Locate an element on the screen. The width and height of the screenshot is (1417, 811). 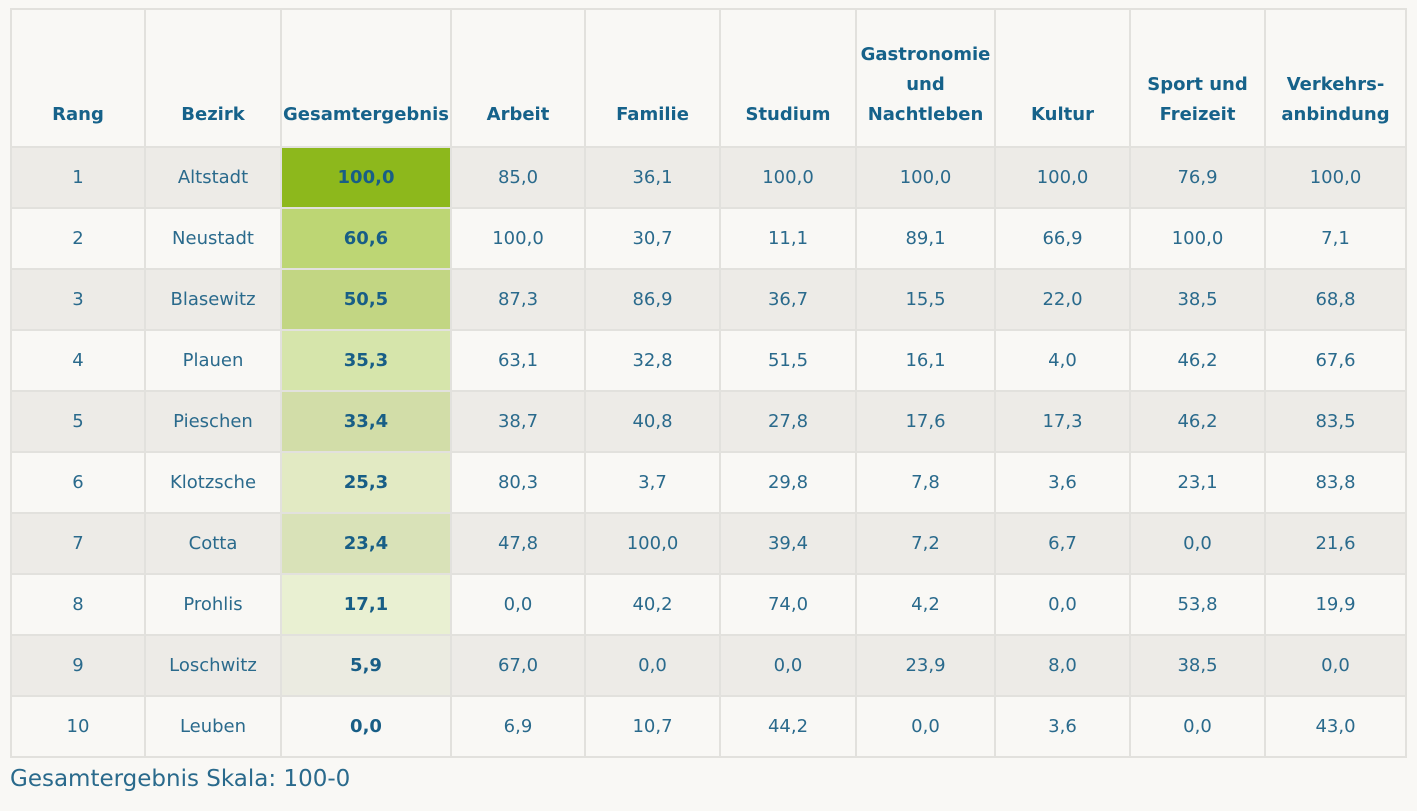
column-header-arbeit: Arbeit is located at coordinates (518, 78).